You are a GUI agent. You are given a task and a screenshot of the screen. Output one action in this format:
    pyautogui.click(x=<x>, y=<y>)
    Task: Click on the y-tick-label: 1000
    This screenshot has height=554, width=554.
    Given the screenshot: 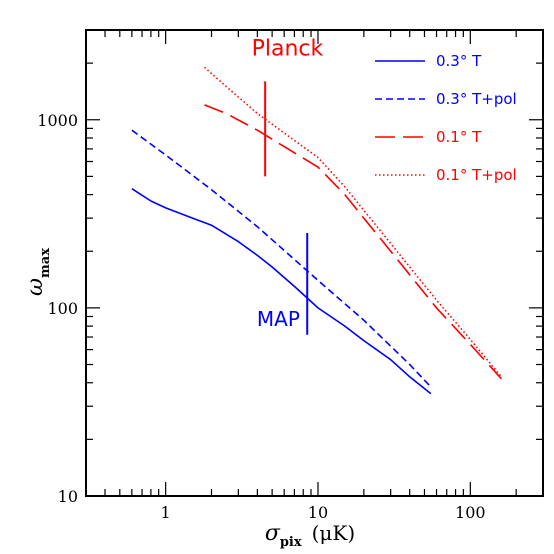 What is the action you would take?
    pyautogui.click(x=57, y=120)
    